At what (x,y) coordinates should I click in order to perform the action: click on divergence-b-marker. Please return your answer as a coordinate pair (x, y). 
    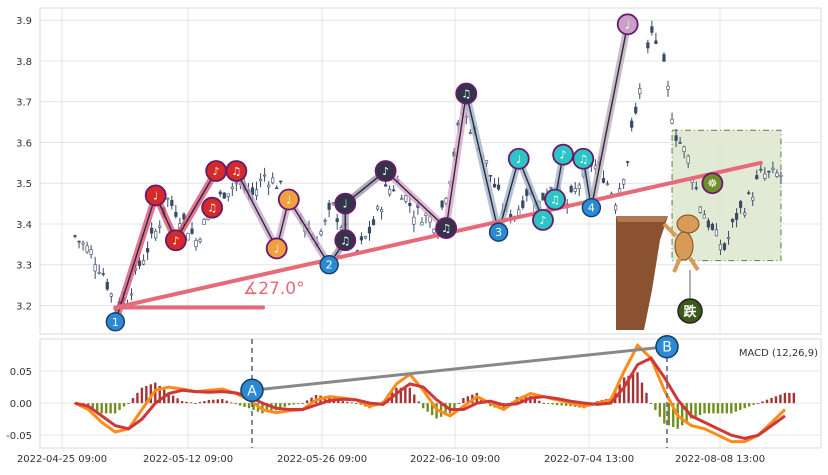
    Looking at the image, I should click on (667, 346).